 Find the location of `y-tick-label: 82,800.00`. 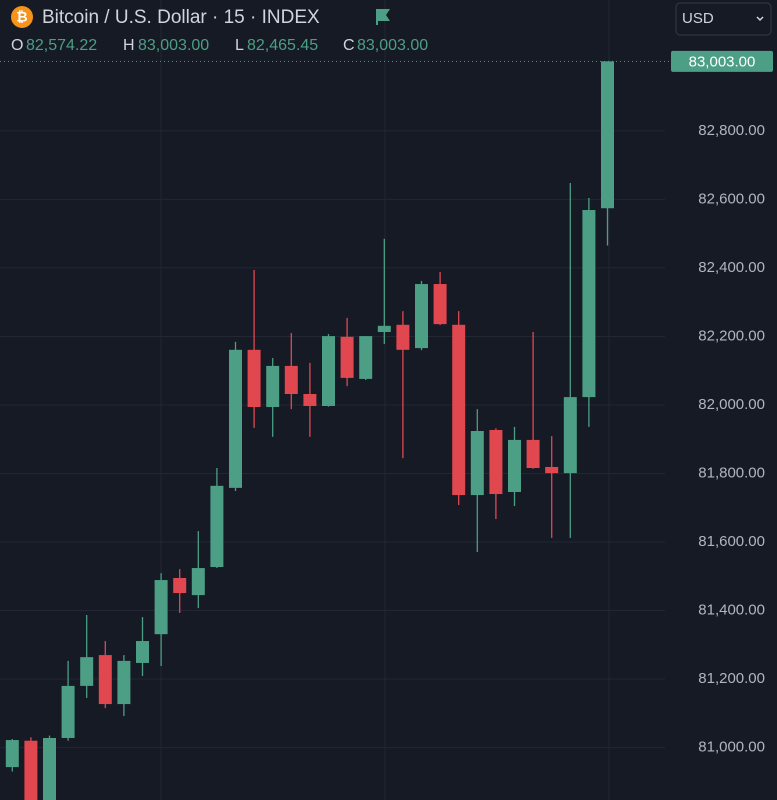

y-tick-label: 82,800.00 is located at coordinates (731, 130).